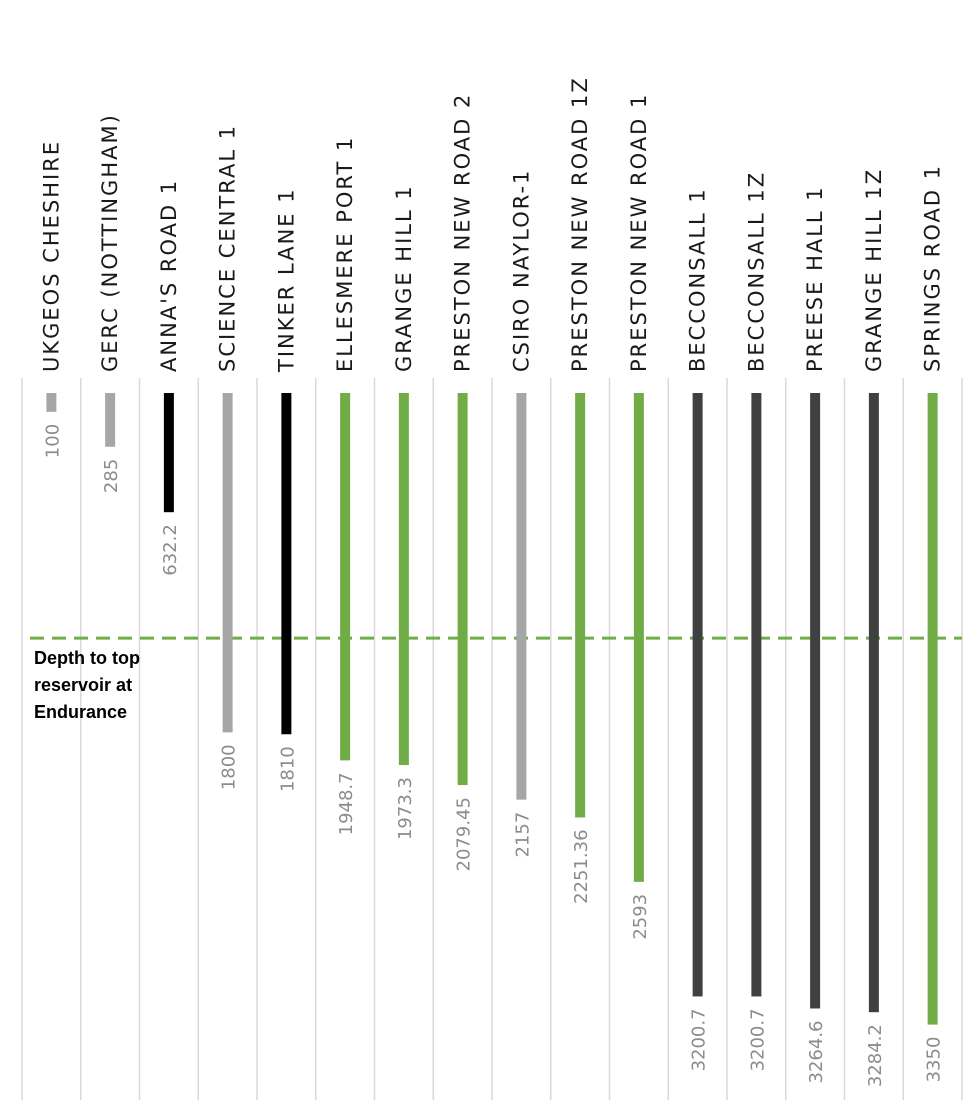 This screenshot has width=963, height=1103. What do you see at coordinates (816, 1051) in the screenshot?
I see `value-label: 3264.6` at bounding box center [816, 1051].